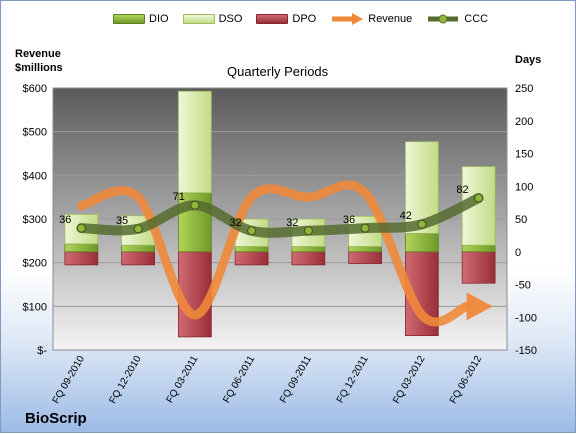  I want to click on y-right-tick-label: 250, so click(524, 89).